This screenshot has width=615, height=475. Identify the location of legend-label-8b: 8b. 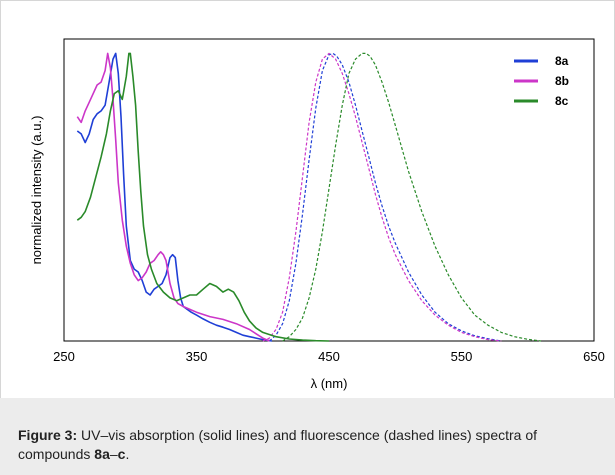
(562, 81).